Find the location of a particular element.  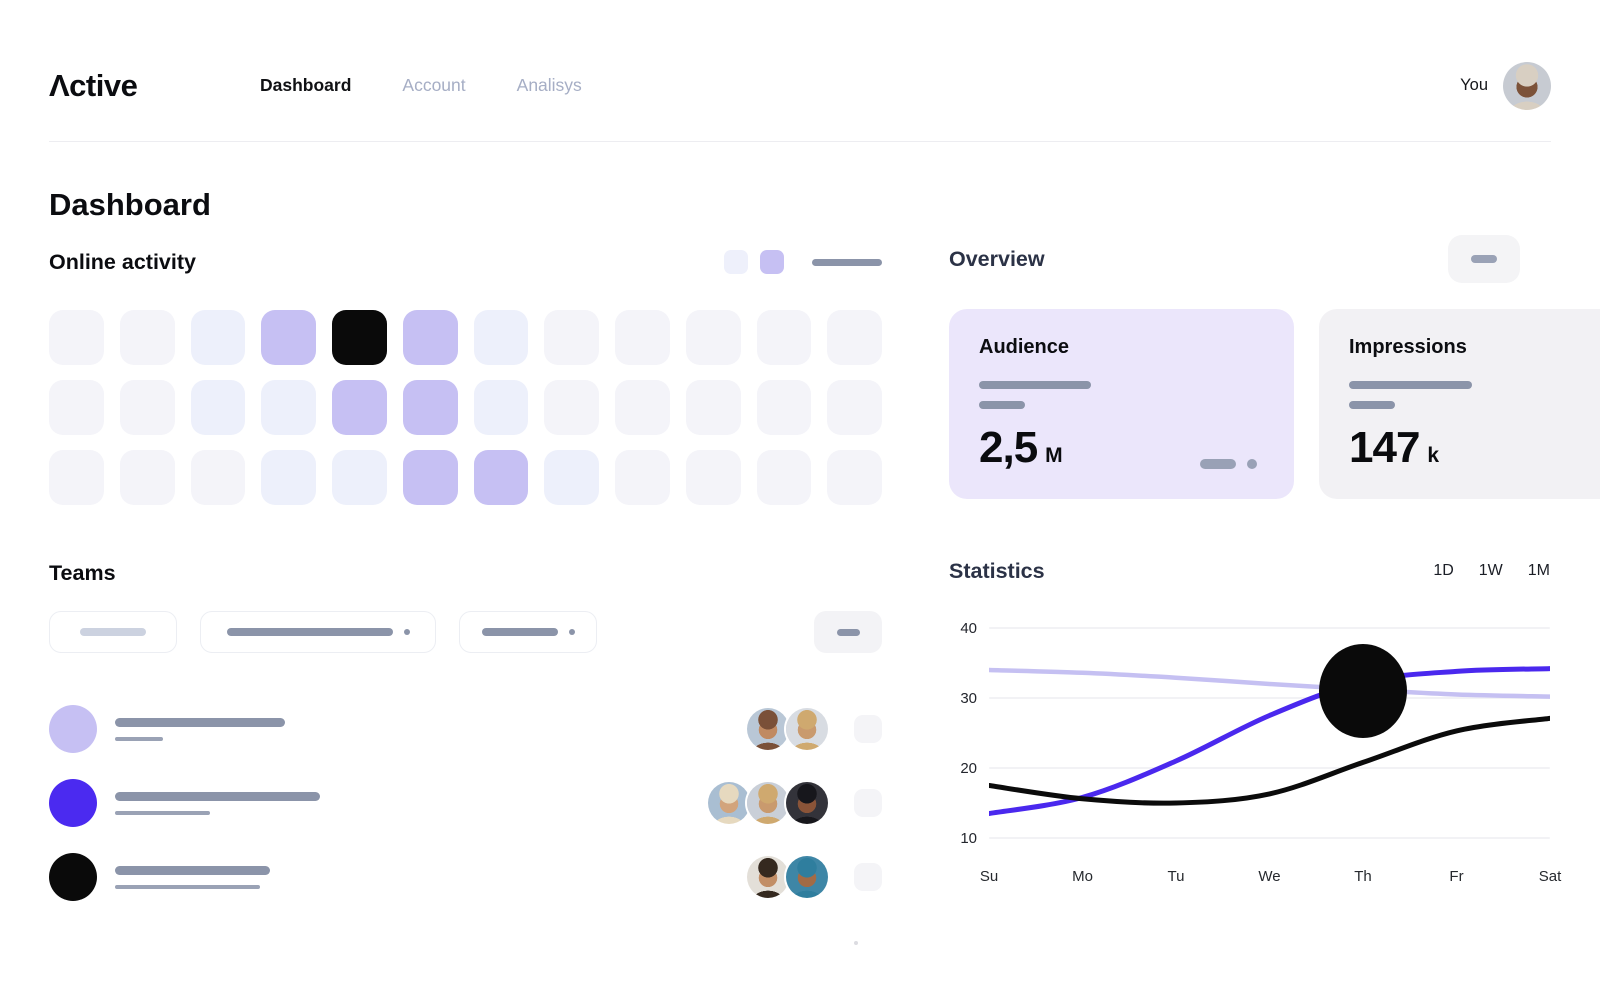

audience-value: 2,5 M is located at coordinates (1021, 447).